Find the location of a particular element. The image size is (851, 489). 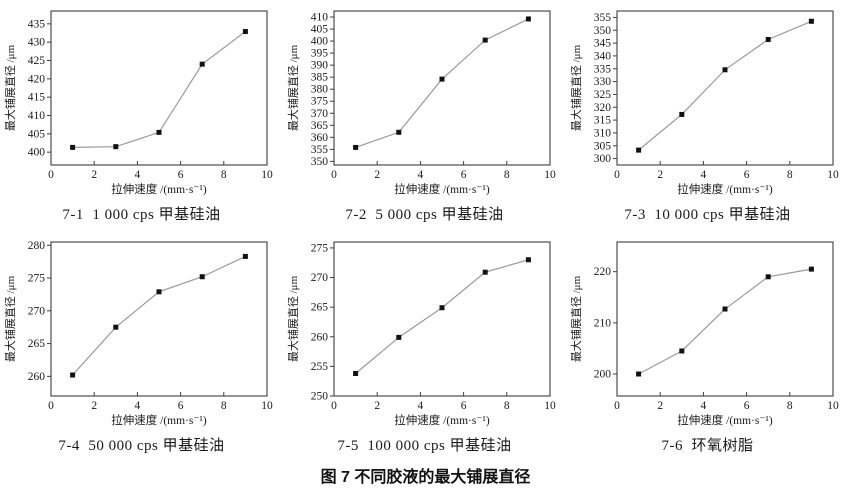

subplot-caption-7-5: 7-5 100 000 cps 甲基硅油 is located at coordinates (424, 446).